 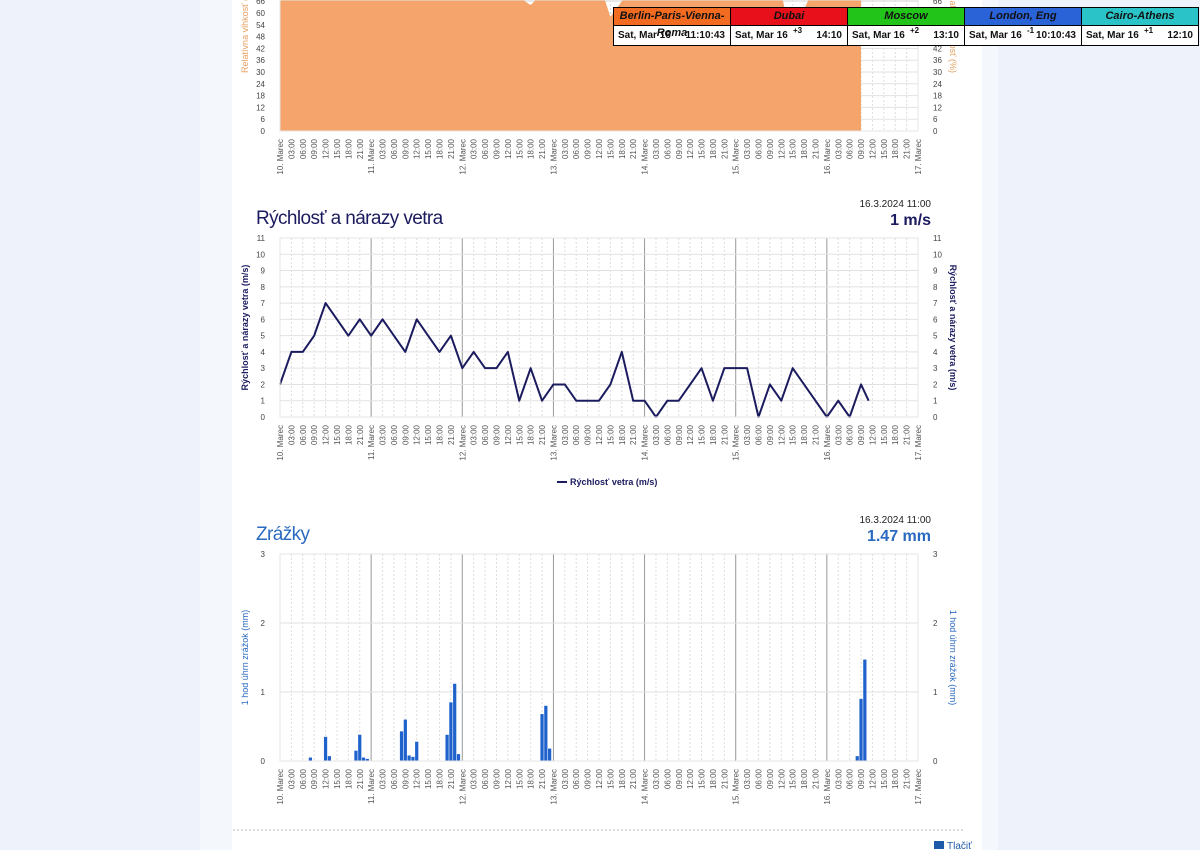 I want to click on clock-column: Dubai Sat, Mar 16 +3 14:10, so click(x=789, y=26).